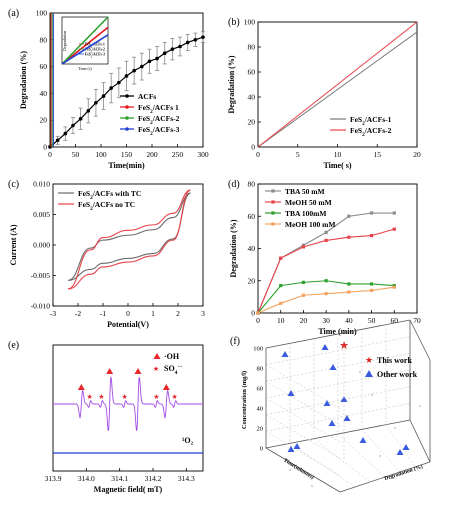 This screenshot has height=510, width=457. I want to click on x-tick-label: 2, so click(178, 313).